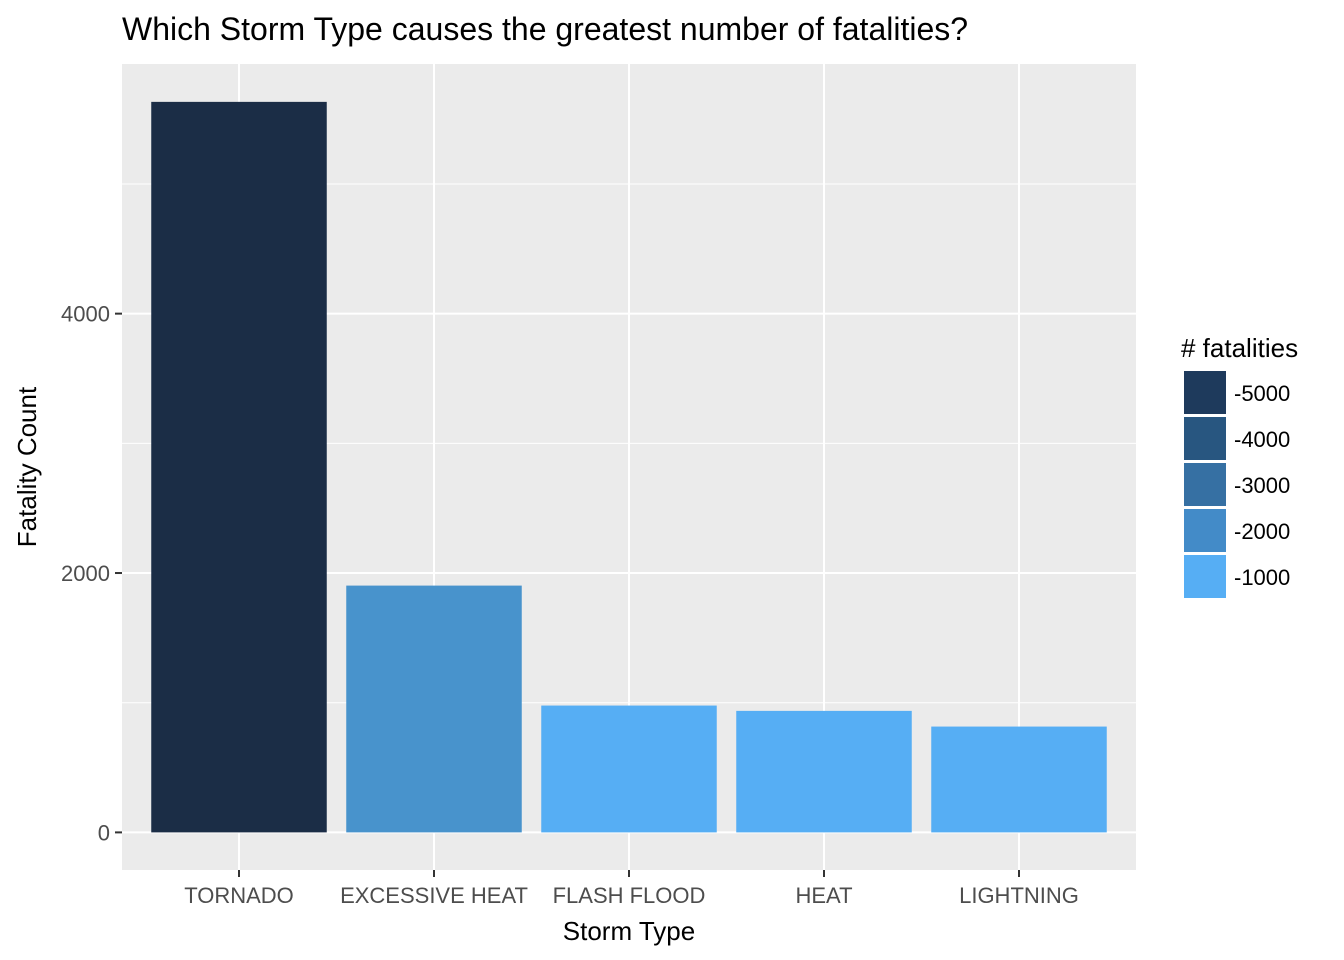 Image resolution: width=1344 pixels, height=960 pixels. I want to click on y-tick-label: 4000, so click(85, 314).